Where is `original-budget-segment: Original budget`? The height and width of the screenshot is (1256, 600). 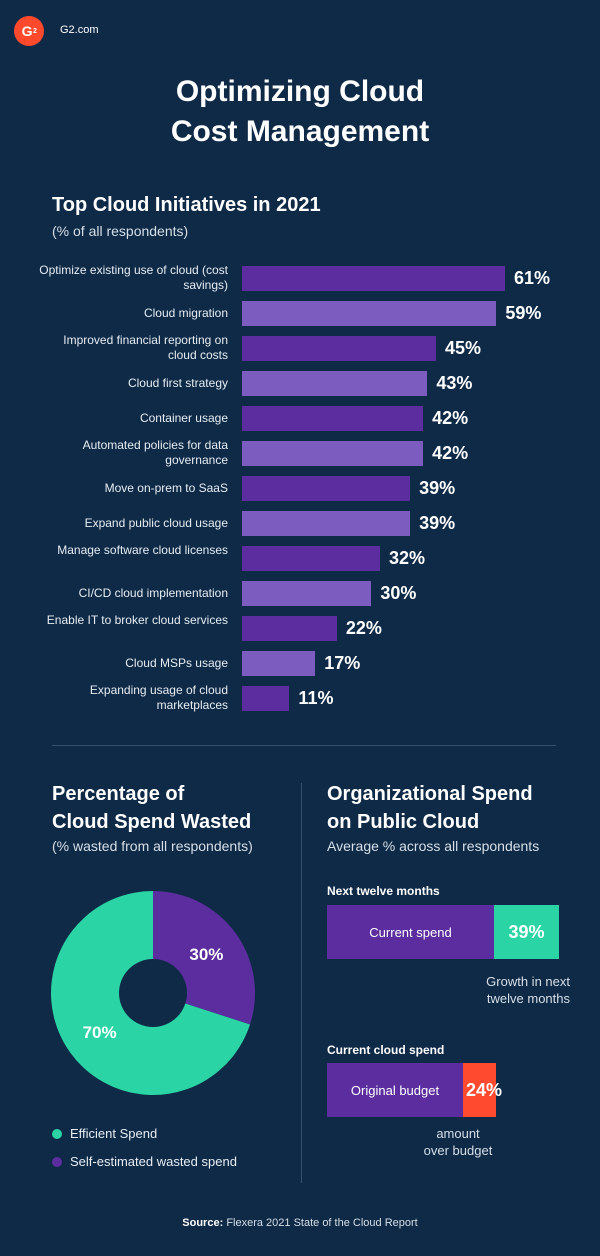
original-budget-segment: Original budget is located at coordinates (395, 1090).